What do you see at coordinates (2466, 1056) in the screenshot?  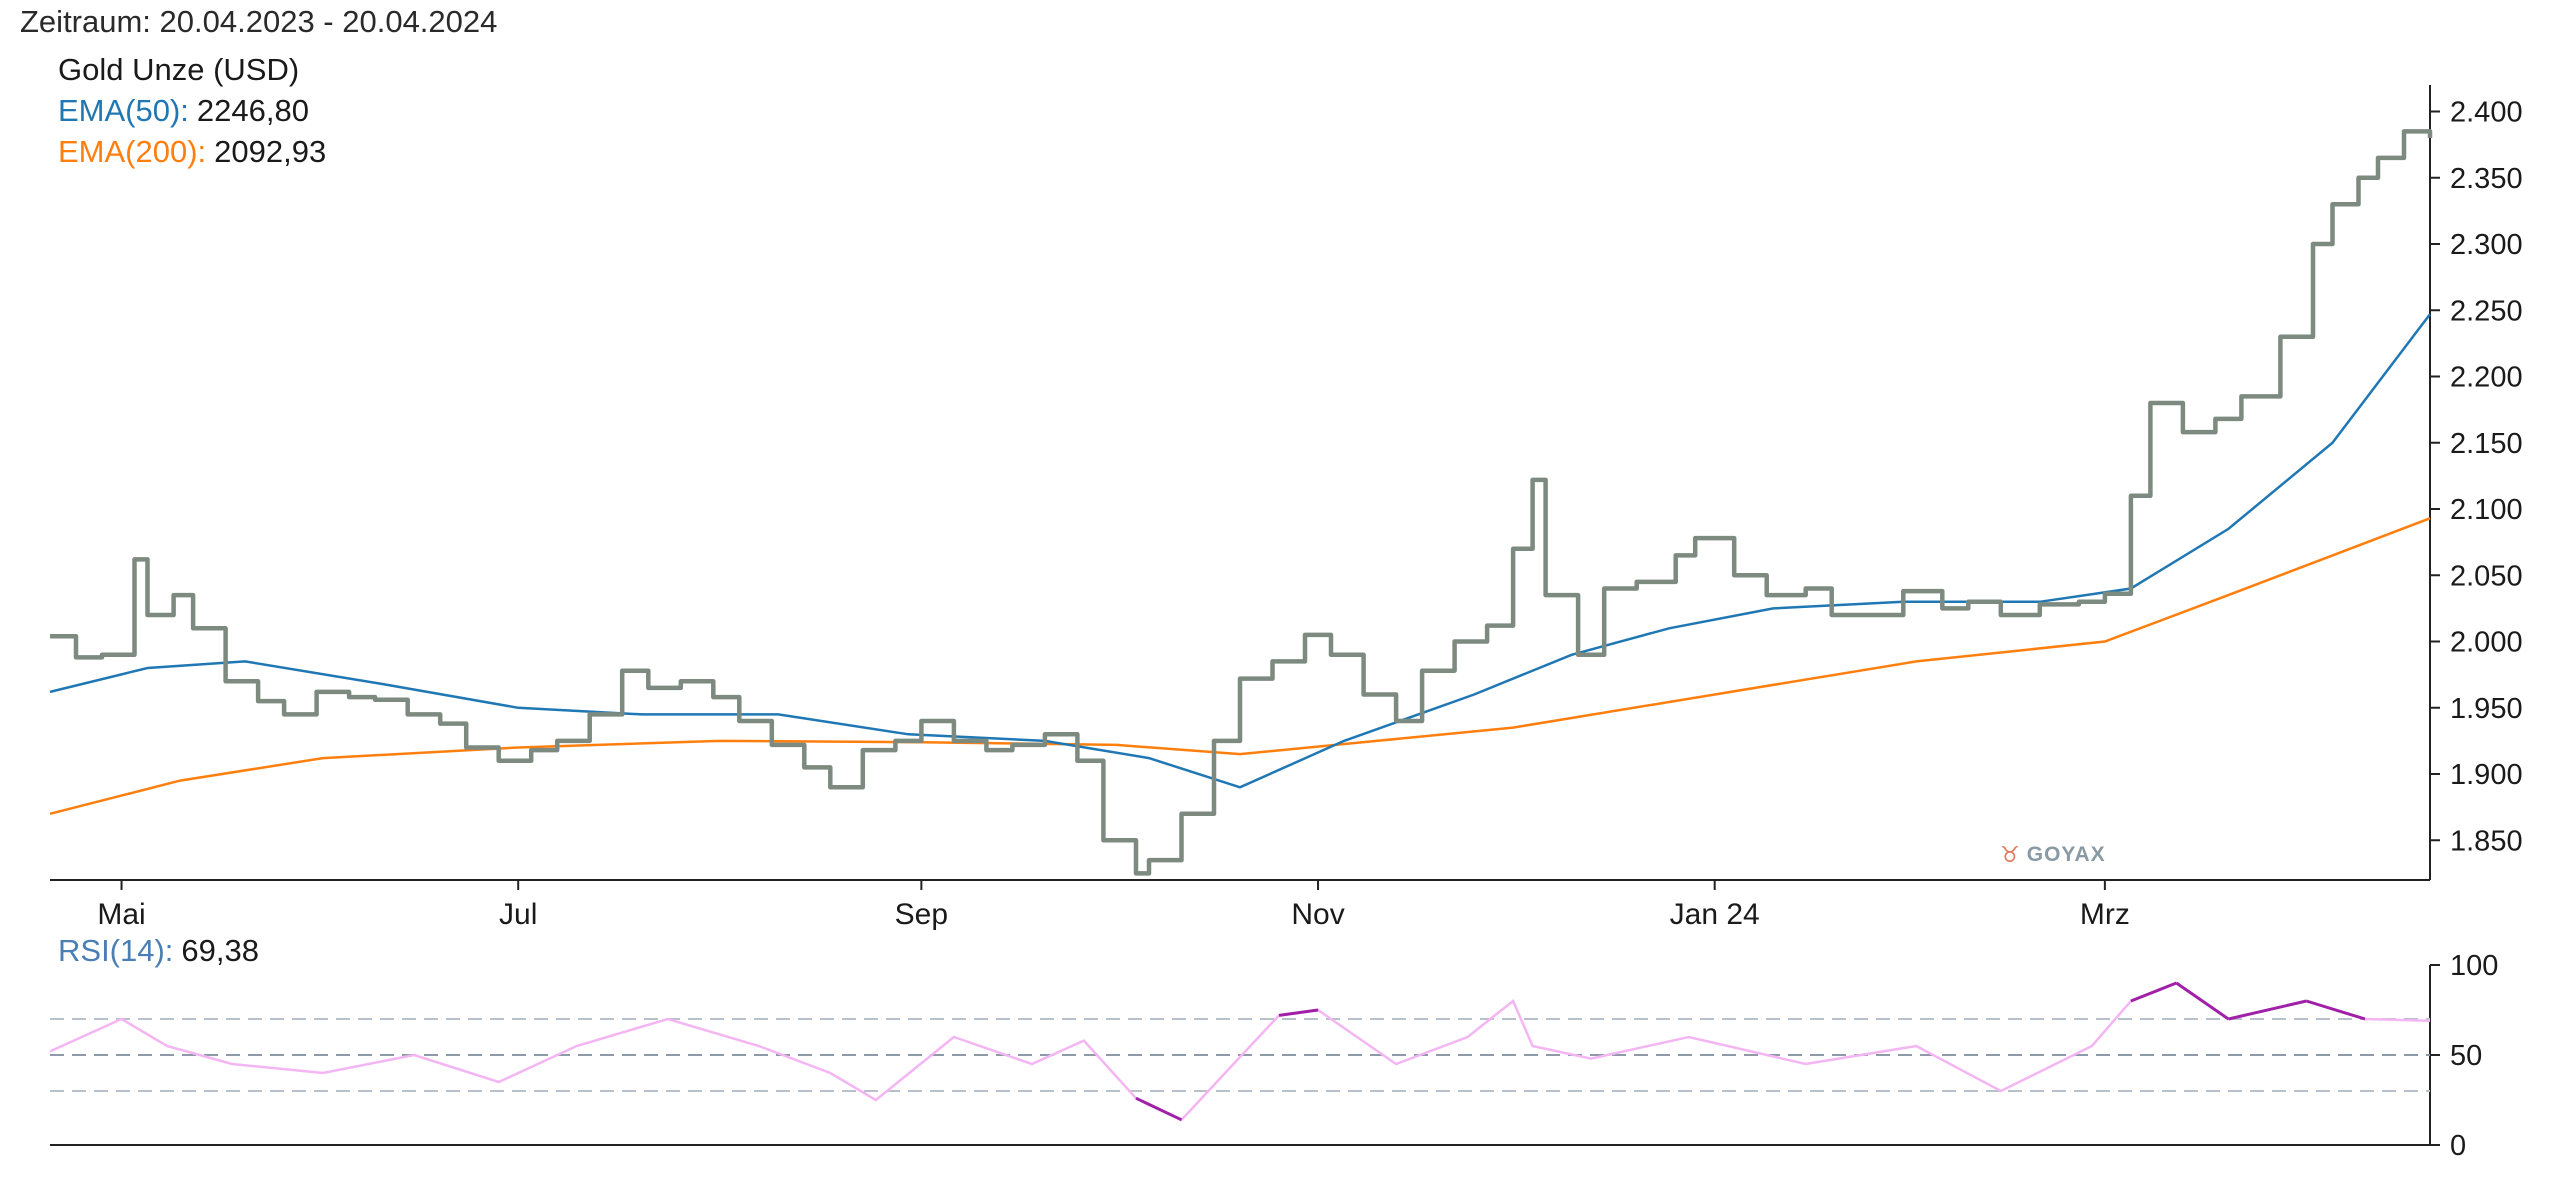 I see `rsi-y-tick-label: 50` at bounding box center [2466, 1056].